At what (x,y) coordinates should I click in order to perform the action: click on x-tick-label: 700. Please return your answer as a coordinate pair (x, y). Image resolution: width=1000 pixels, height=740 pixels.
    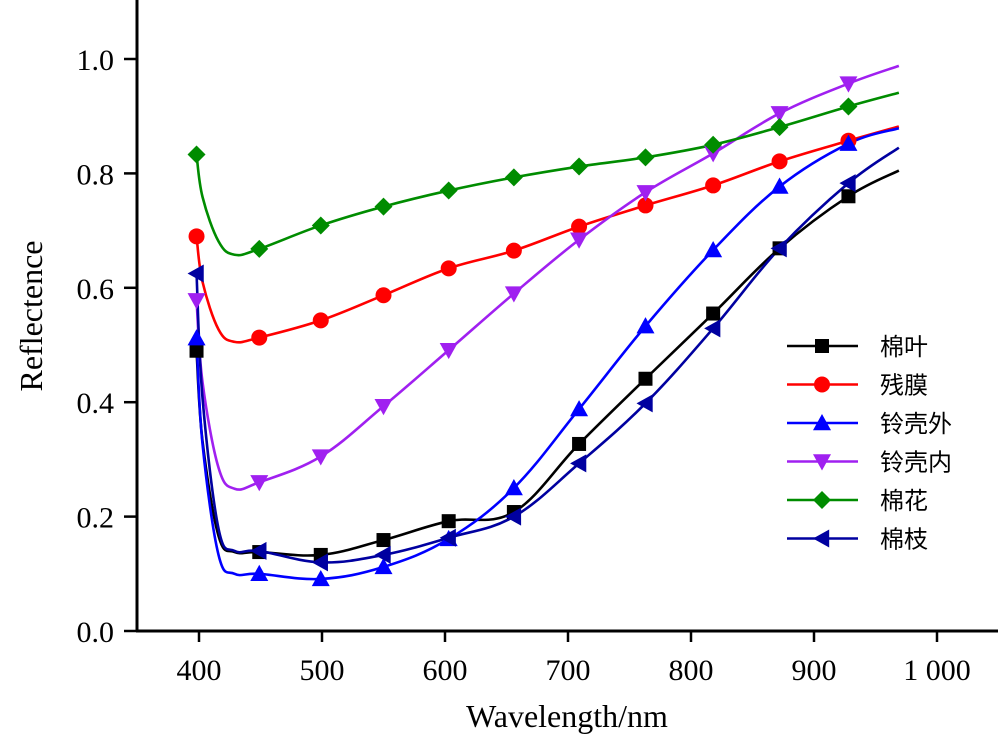
    Looking at the image, I should click on (568, 670).